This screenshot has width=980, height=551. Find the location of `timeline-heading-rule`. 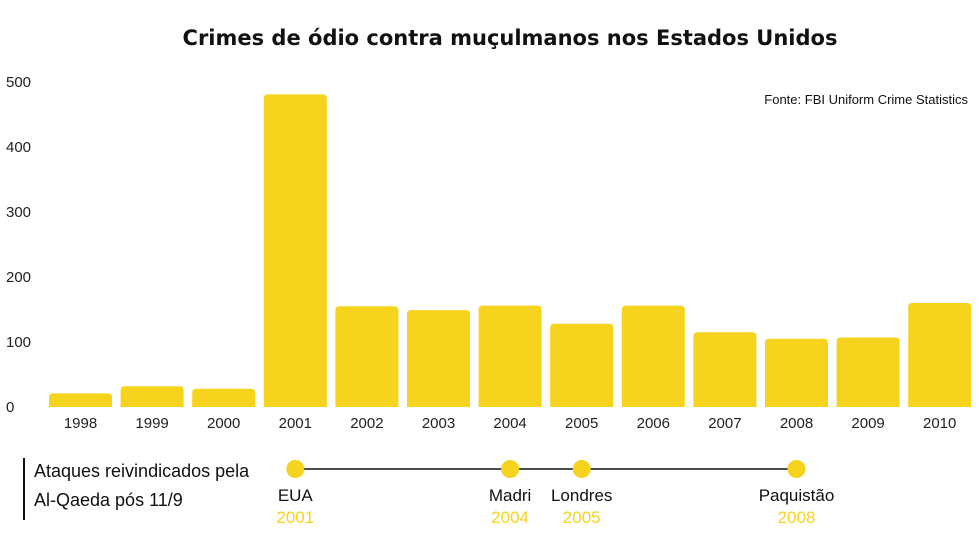

timeline-heading-rule is located at coordinates (24, 489).